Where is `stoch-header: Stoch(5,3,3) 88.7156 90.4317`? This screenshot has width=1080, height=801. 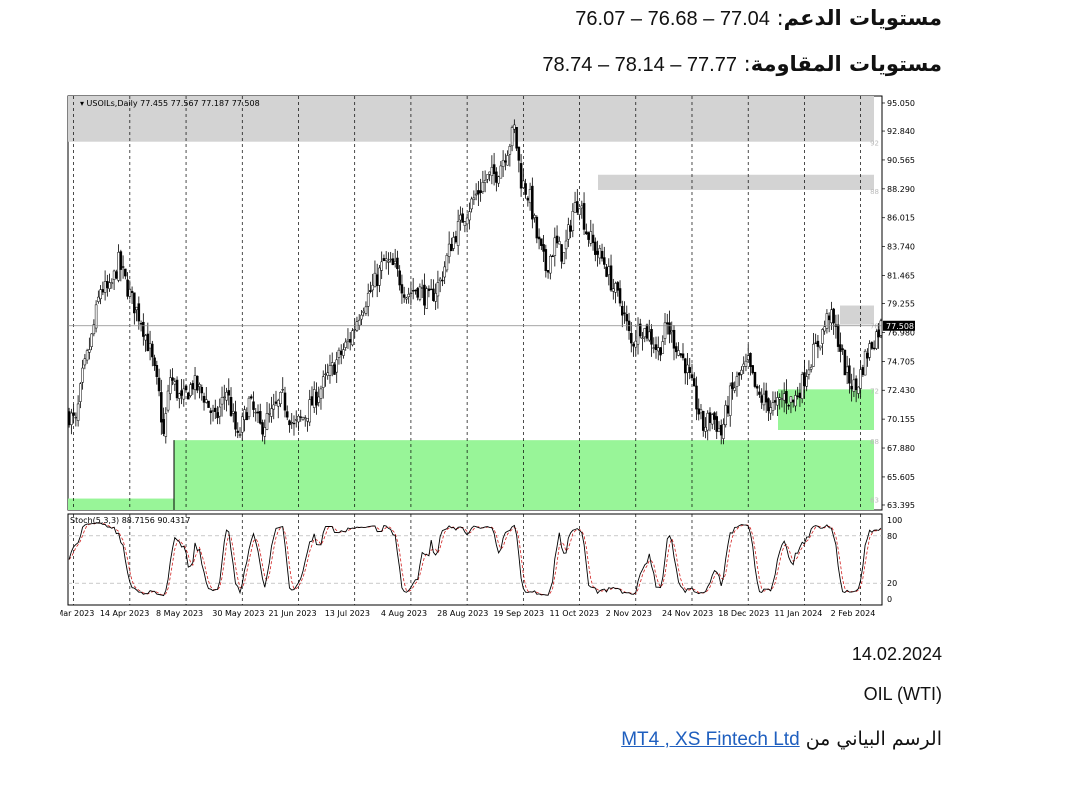 stoch-header: Stoch(5,3,3) 88.7156 90.4317 is located at coordinates (130, 520).